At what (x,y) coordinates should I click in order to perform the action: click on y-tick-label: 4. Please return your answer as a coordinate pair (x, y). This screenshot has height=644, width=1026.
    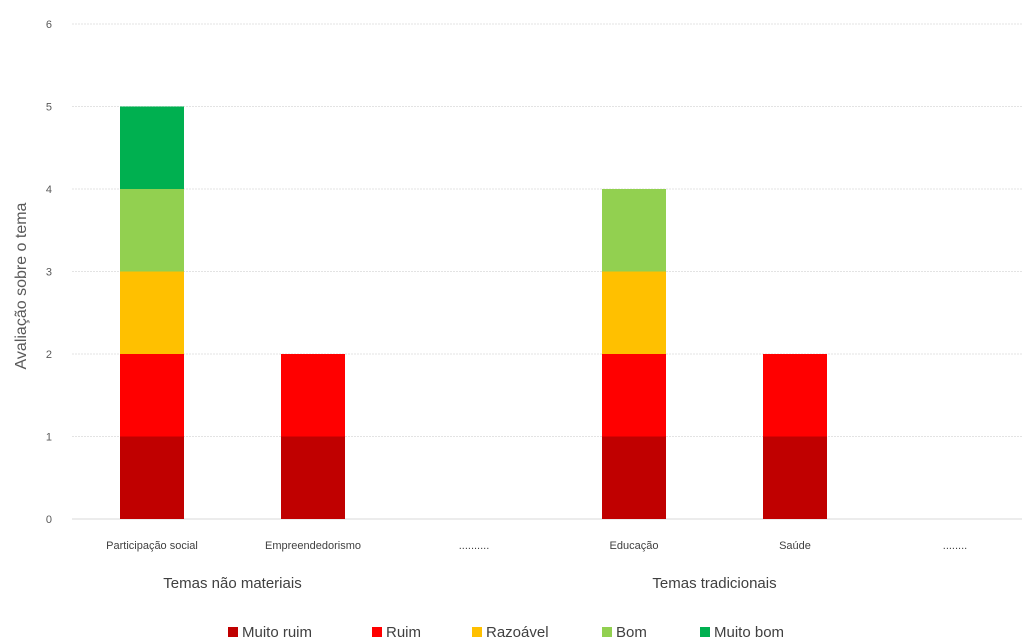
    Looking at the image, I should click on (49, 190).